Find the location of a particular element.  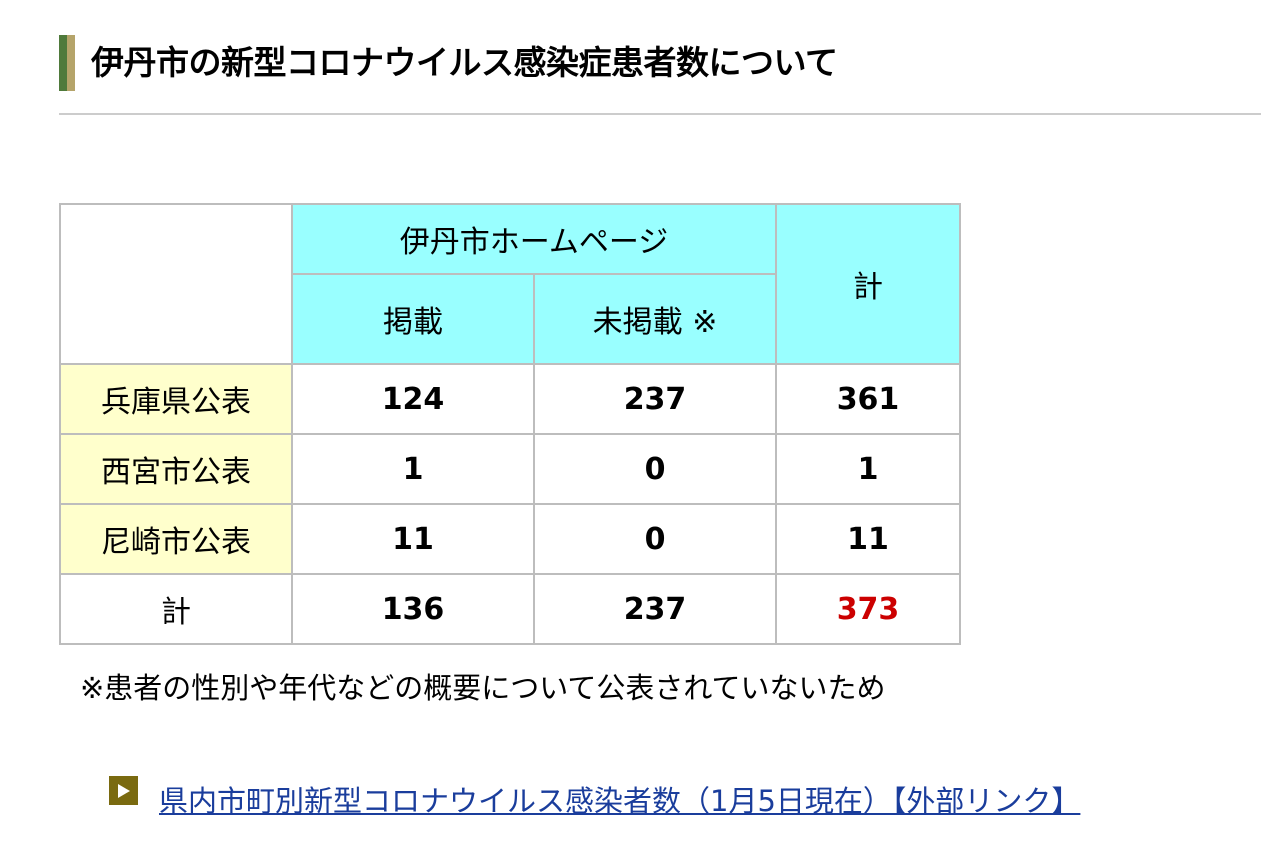

header-published: 掲載 is located at coordinates (413, 319).